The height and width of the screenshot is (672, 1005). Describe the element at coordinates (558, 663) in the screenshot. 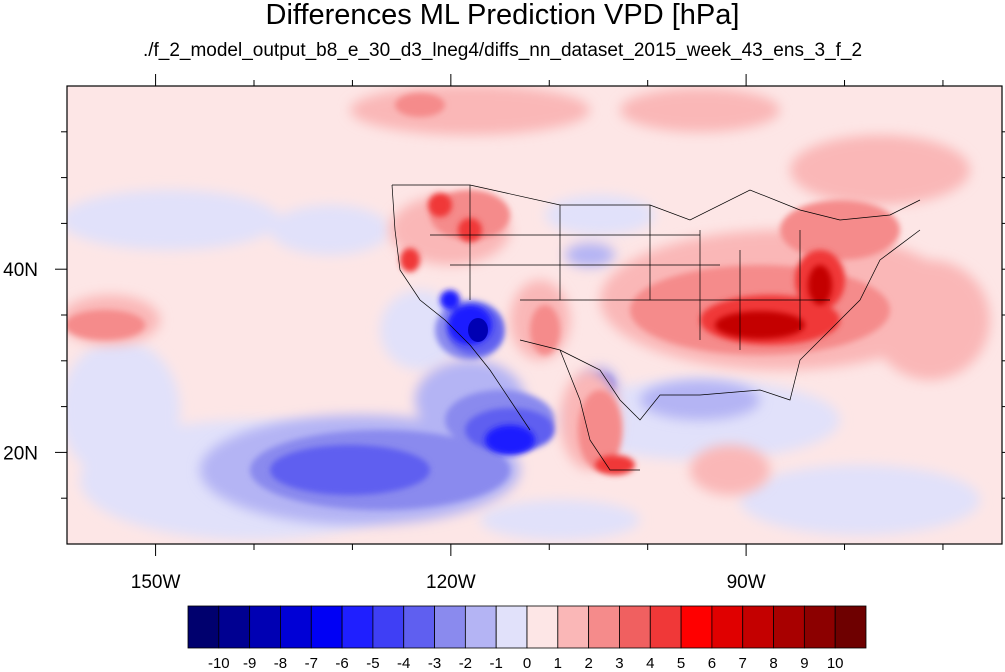

I see `colorbar-label: 1` at that location.